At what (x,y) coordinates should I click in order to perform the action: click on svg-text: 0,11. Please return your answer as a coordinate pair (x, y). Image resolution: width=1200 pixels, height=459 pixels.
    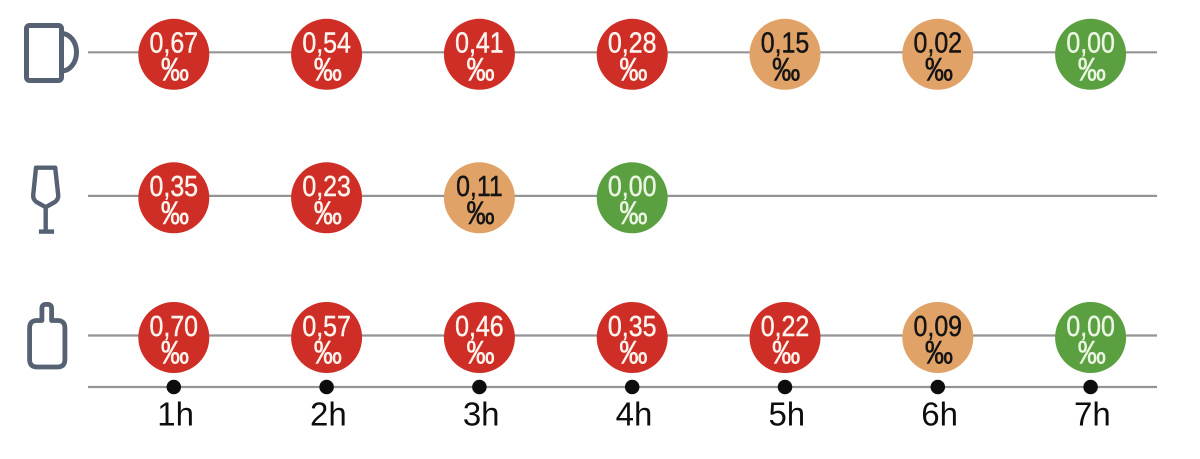
    Looking at the image, I should click on (479, 186).